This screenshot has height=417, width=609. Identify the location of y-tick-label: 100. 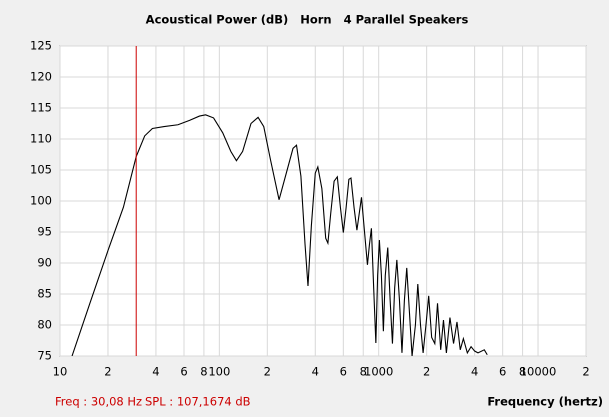
(41, 201).